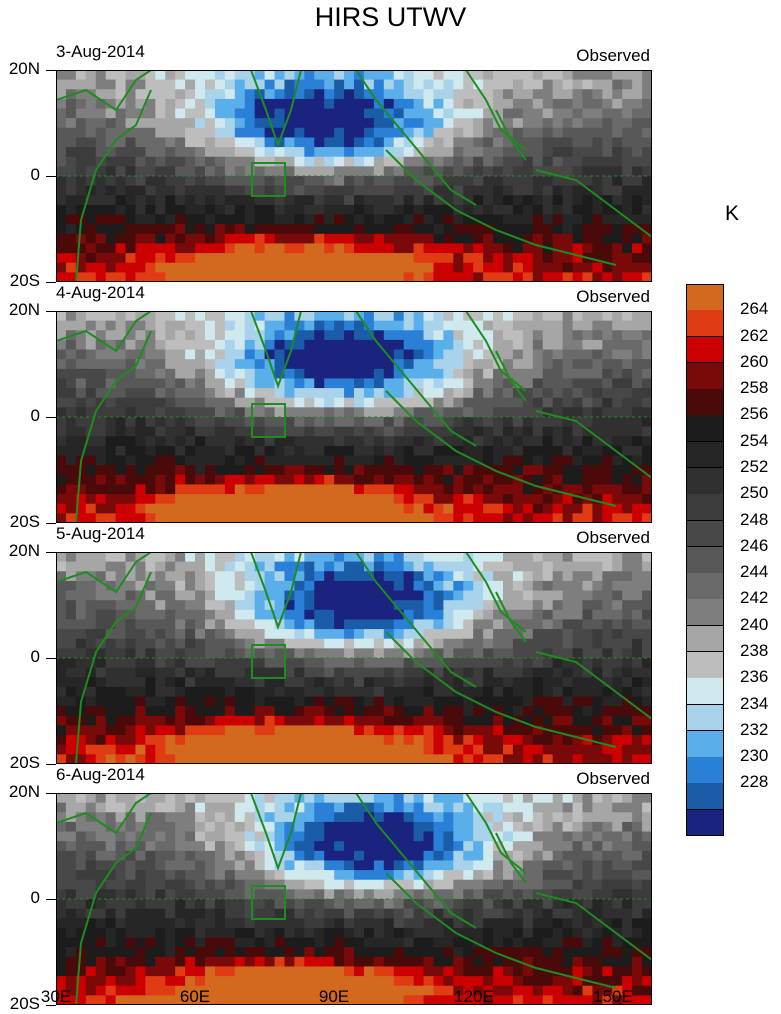  Describe the element at coordinates (705, 560) in the screenshot. I see `colorbar` at that location.